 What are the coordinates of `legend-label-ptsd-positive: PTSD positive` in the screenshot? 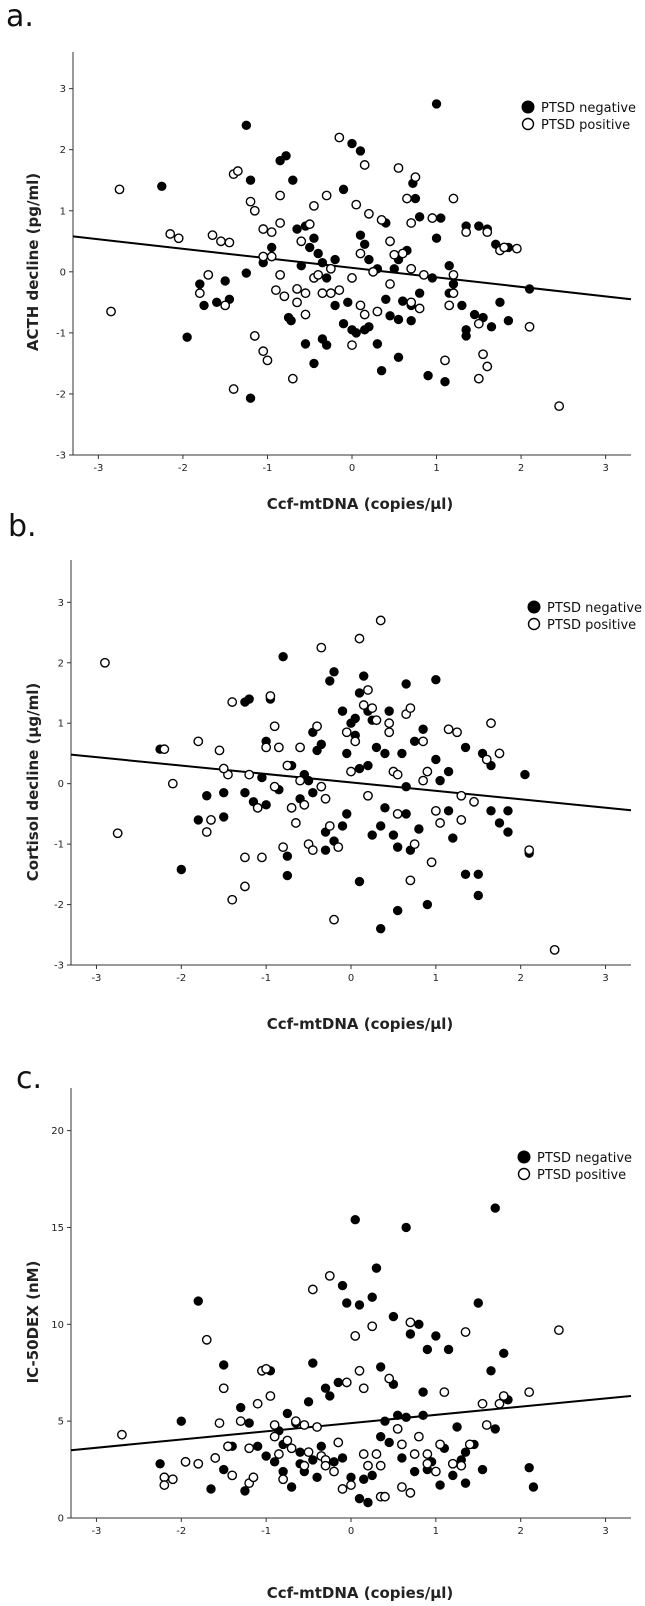 It's located at (591, 625).